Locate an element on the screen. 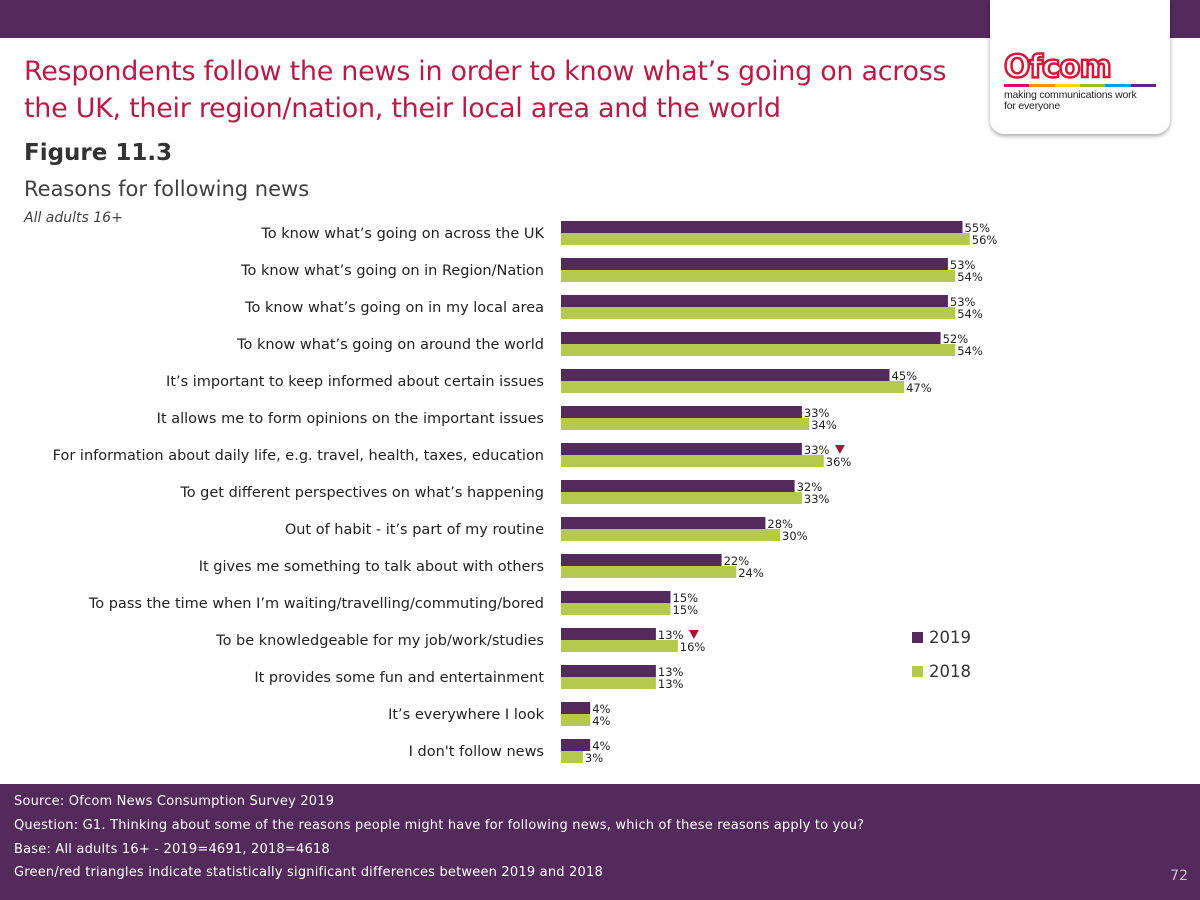 This screenshot has height=900, width=1200. category-label: To know what’s going on in my local area is located at coordinates (394, 308).